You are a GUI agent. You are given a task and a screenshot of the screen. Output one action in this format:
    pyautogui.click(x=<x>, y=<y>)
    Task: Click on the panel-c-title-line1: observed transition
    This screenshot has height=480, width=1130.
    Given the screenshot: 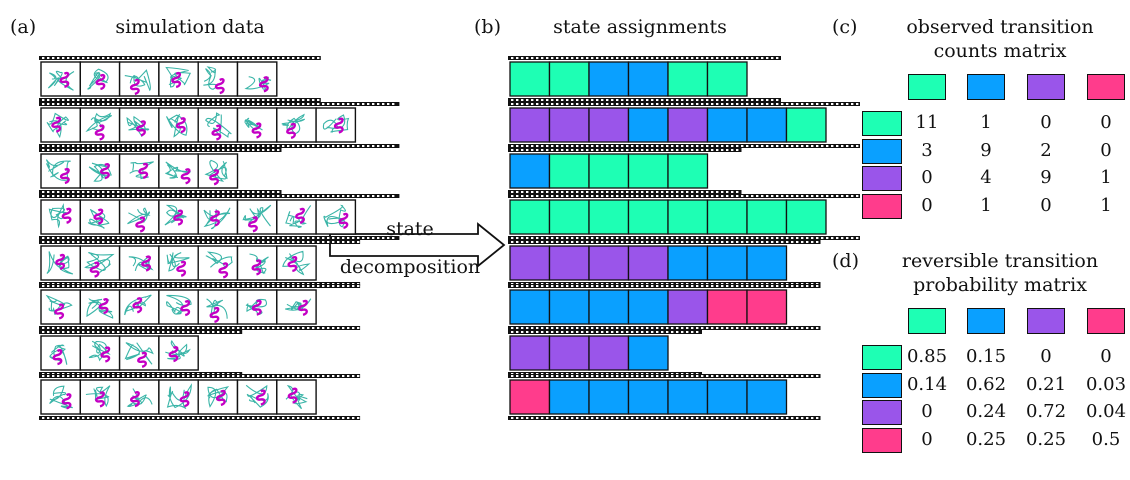 What is the action you would take?
    pyautogui.click(x=1000, y=27)
    